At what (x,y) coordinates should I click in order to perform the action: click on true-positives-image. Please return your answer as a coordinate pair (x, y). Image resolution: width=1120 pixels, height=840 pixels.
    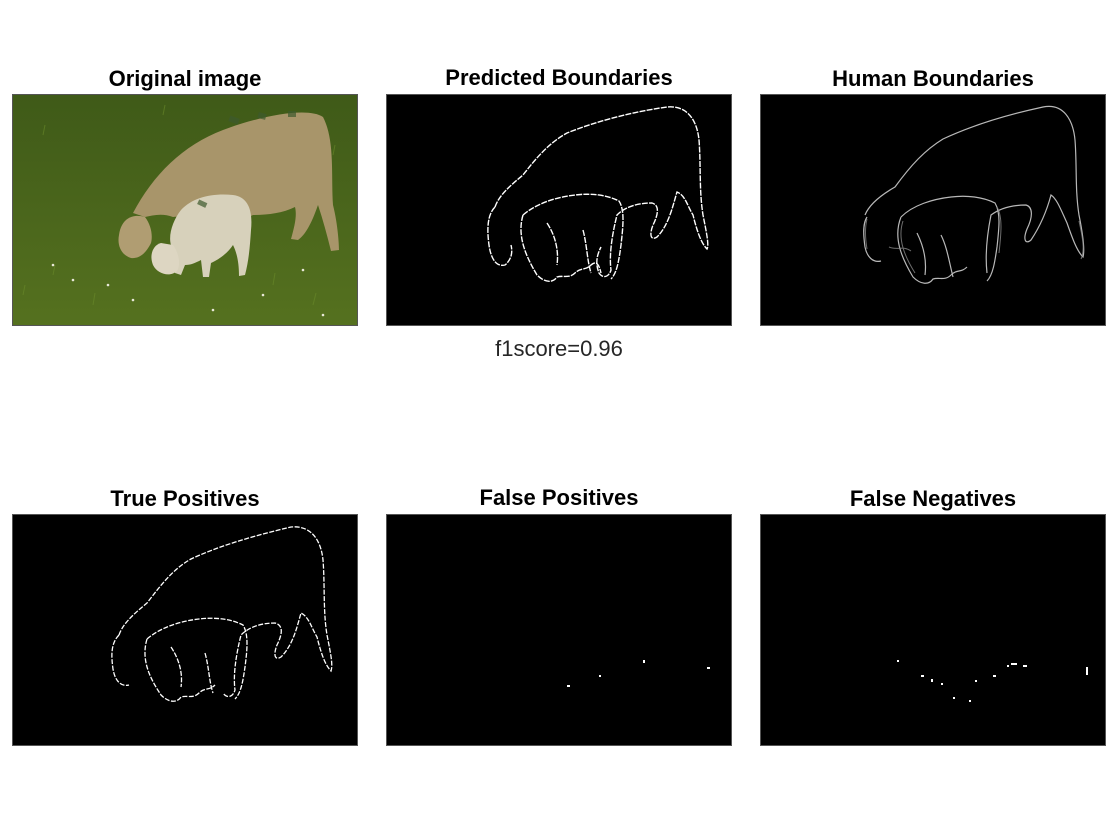
    Looking at the image, I should click on (222, 614).